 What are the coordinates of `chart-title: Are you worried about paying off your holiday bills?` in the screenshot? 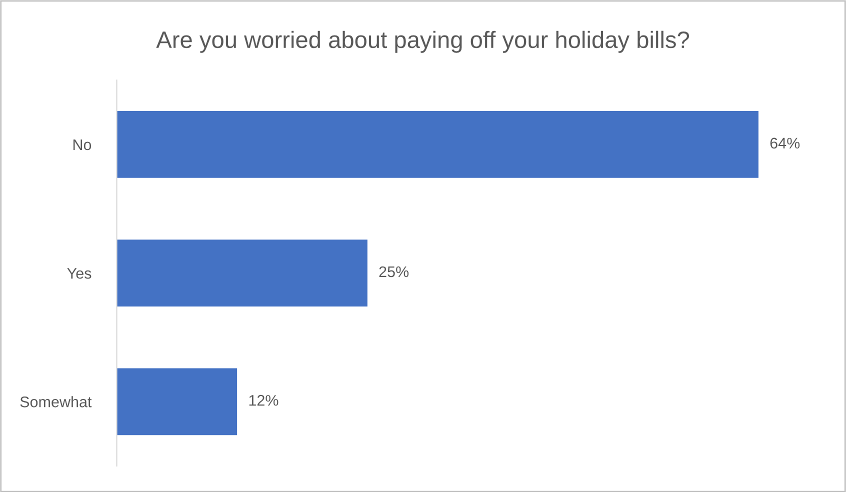 It's located at (423, 41).